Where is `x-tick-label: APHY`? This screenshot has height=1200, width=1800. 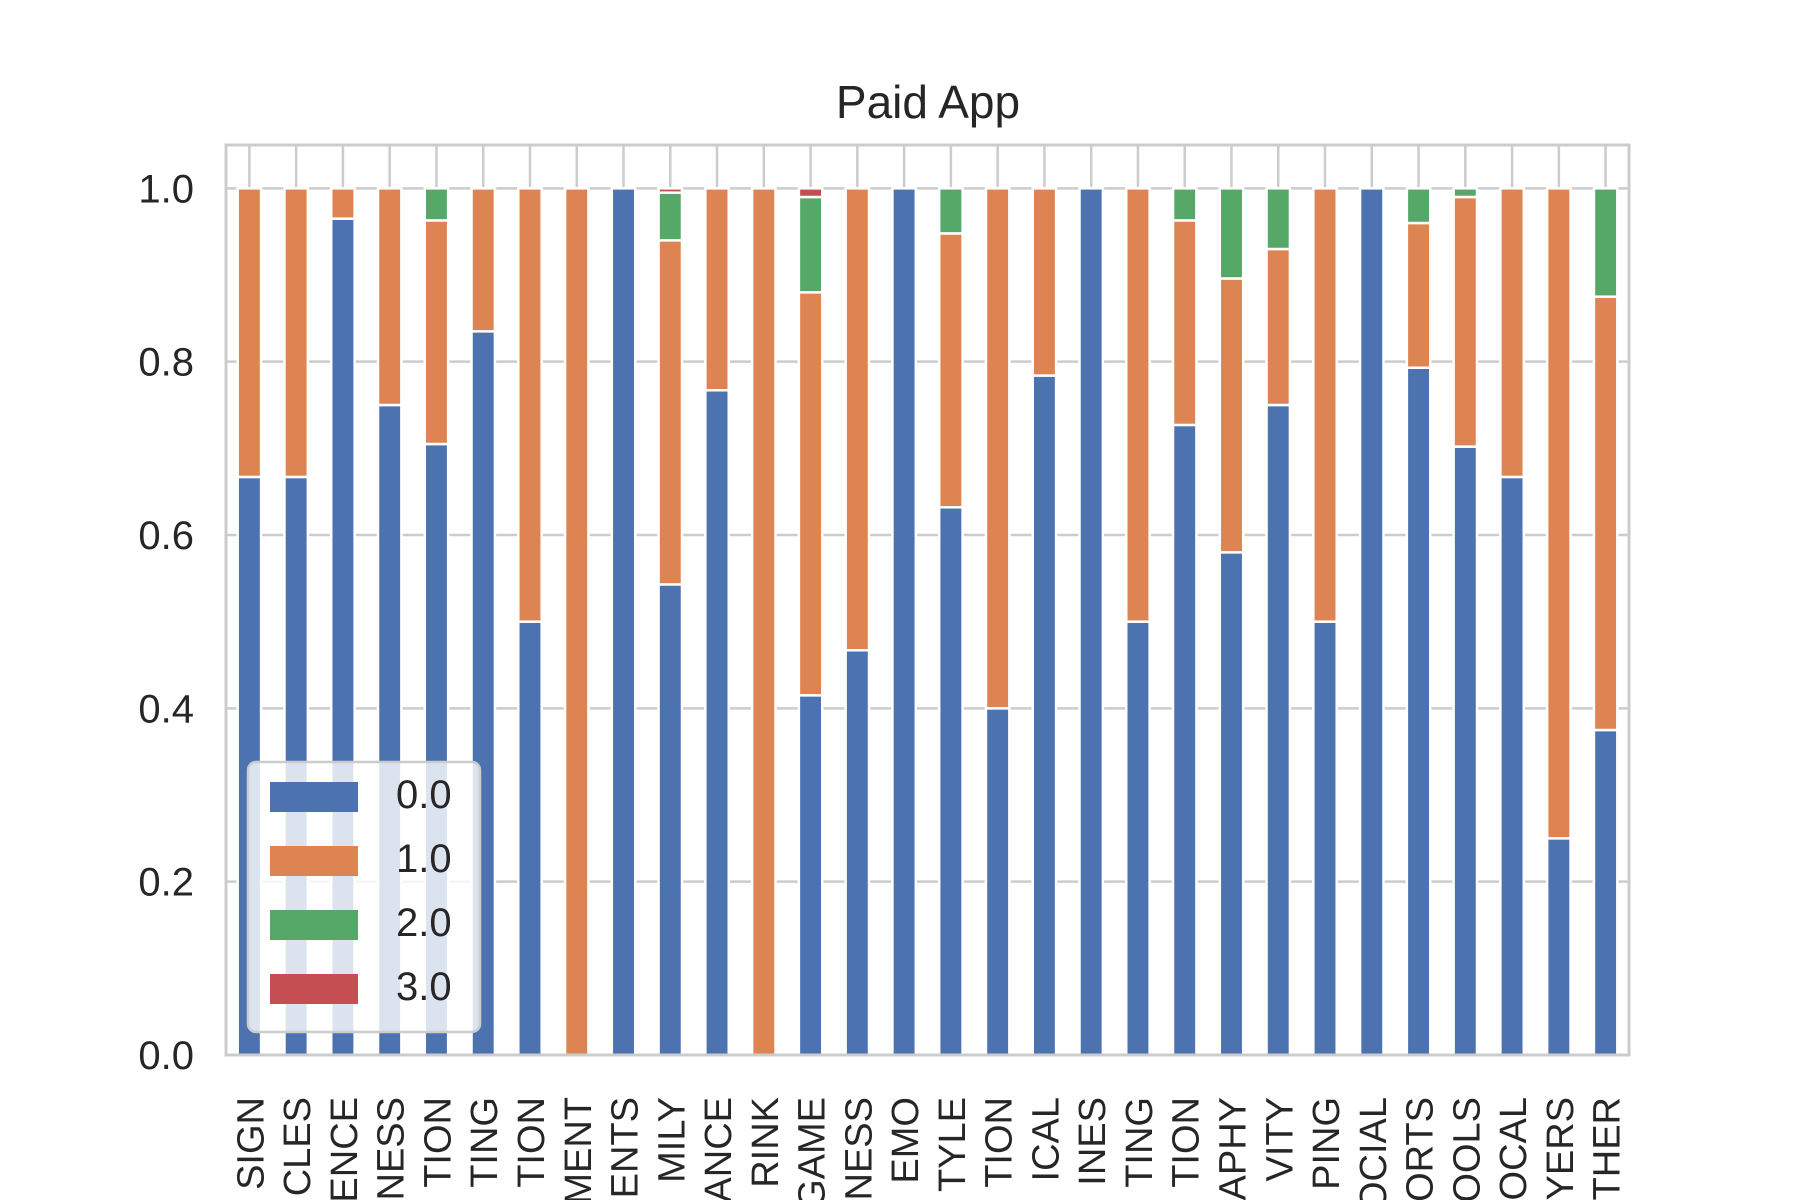
x-tick-label: APHY is located at coordinates (1233, 1148).